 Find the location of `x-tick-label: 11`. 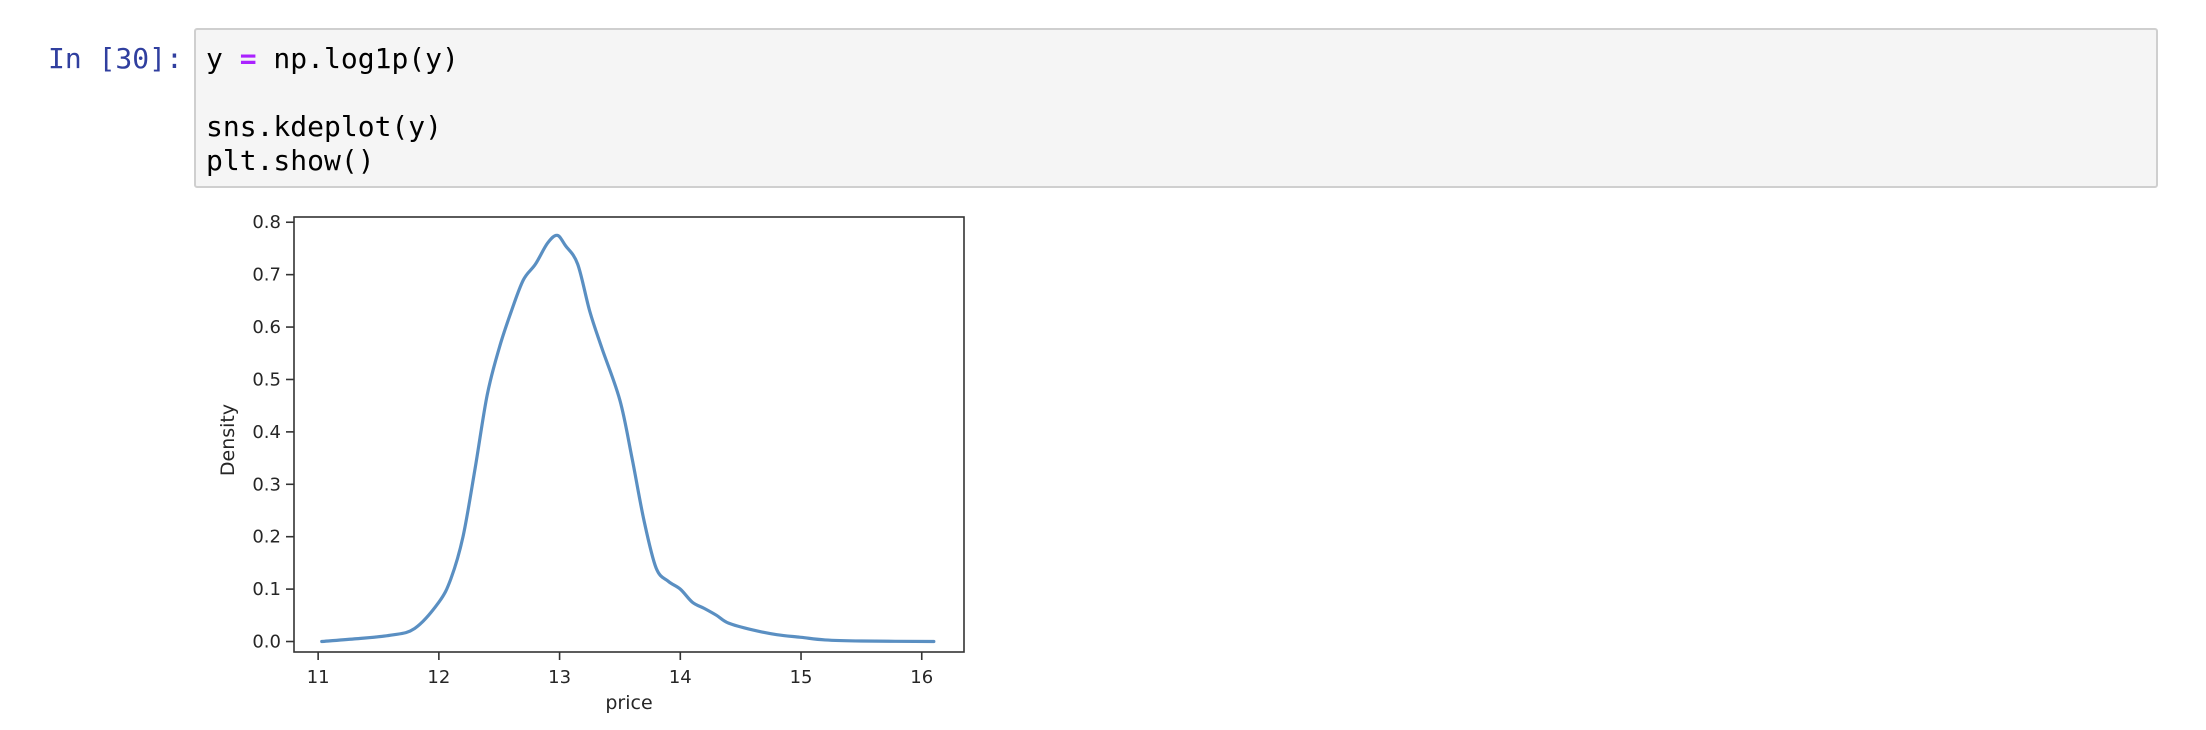

x-tick-label: 11 is located at coordinates (318, 677).